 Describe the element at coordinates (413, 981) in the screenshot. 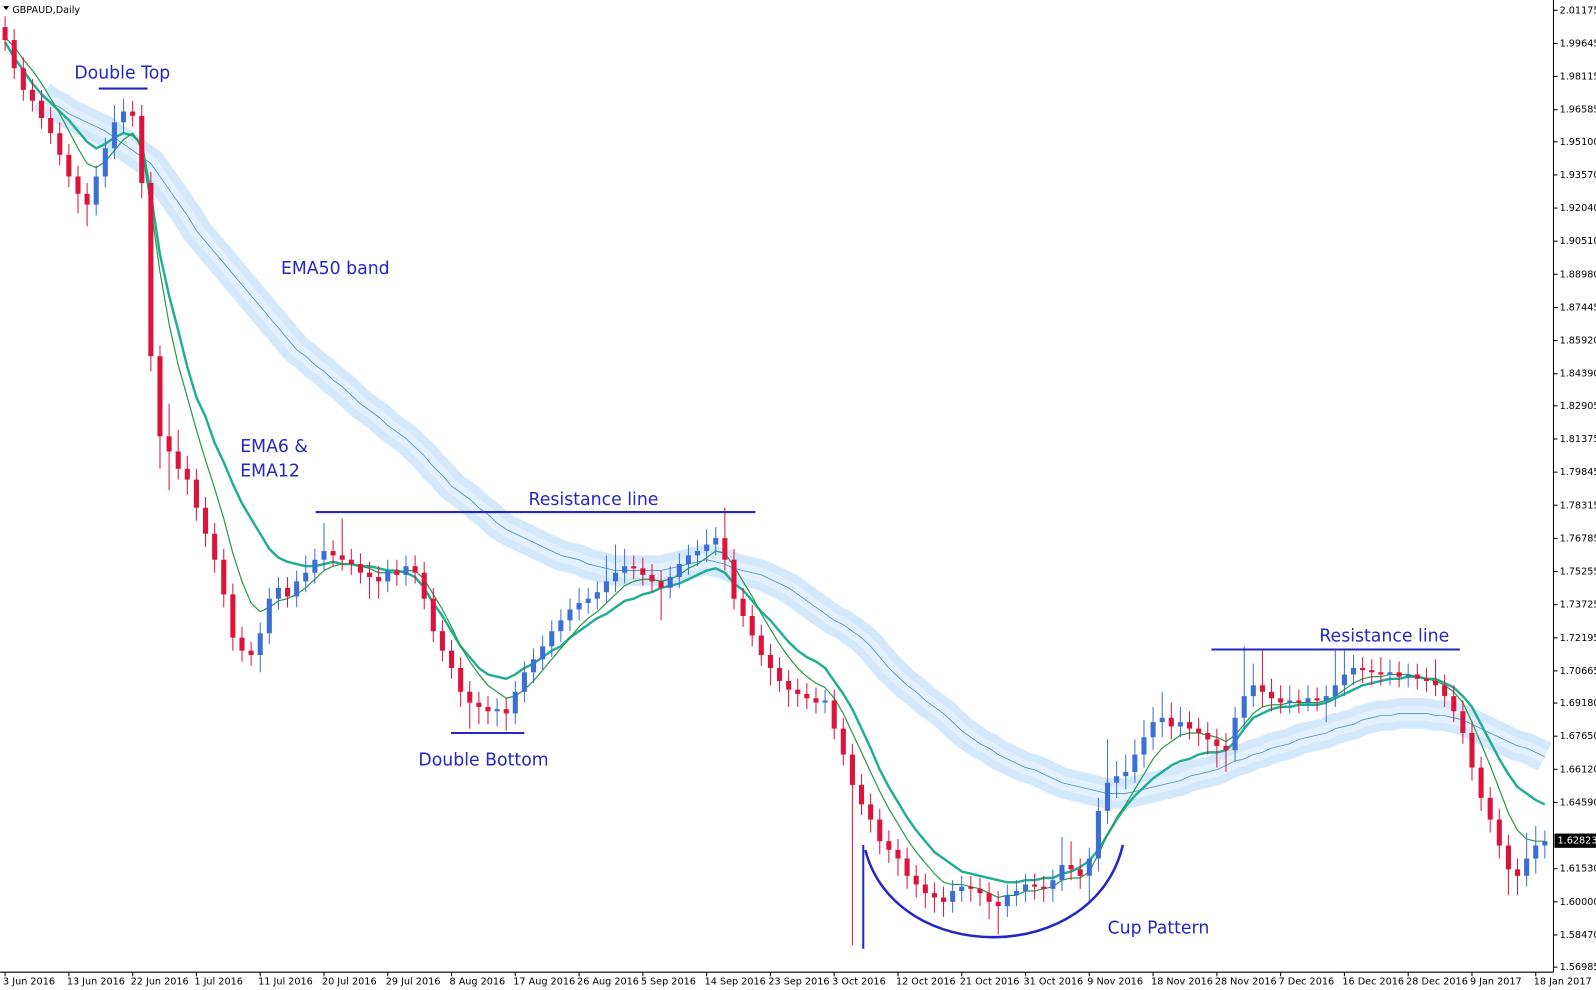

I see `x-tick-label: 29 Jul 2016` at that location.